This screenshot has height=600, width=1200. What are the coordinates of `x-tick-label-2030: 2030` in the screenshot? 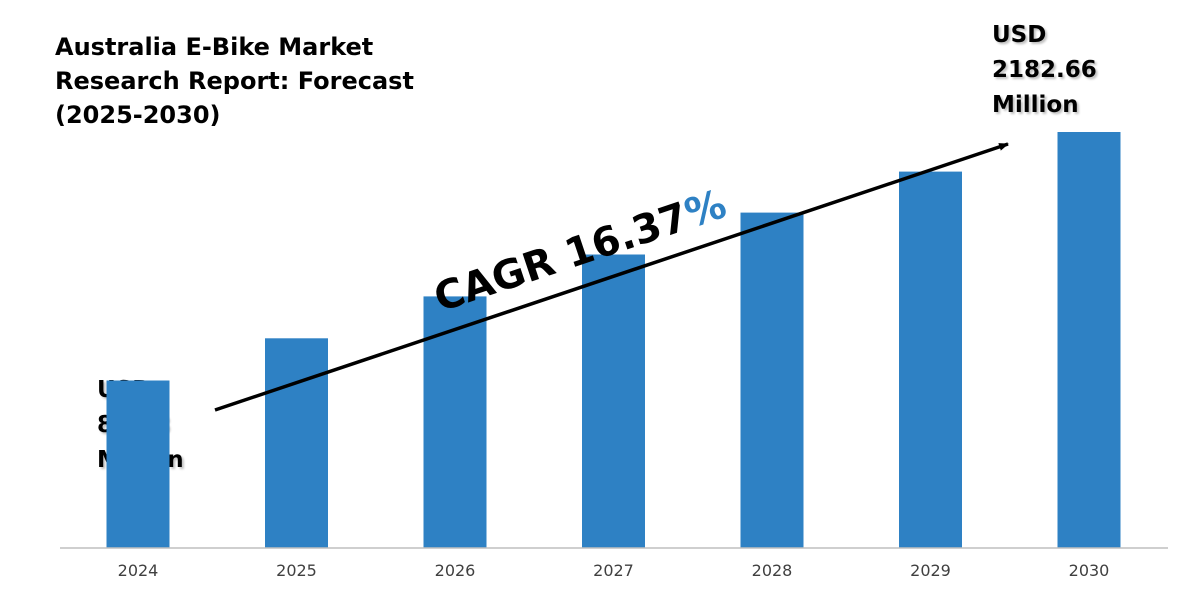 It's located at (1089, 570).